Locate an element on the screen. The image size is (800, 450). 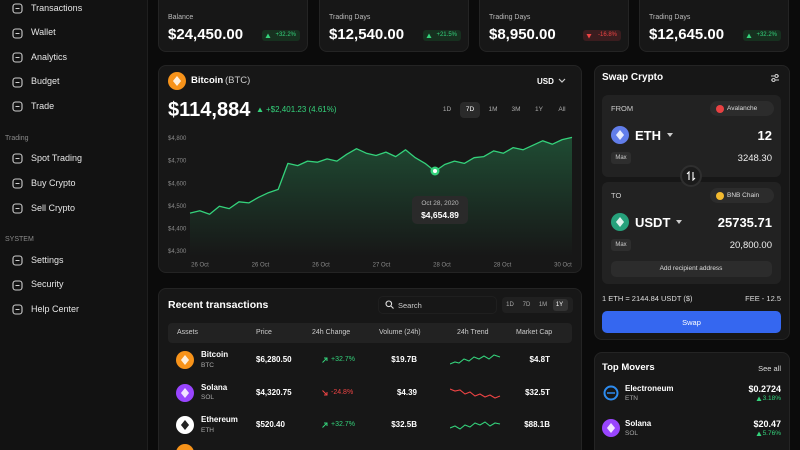
y-tick-label: $4,300 is located at coordinates (177, 252).